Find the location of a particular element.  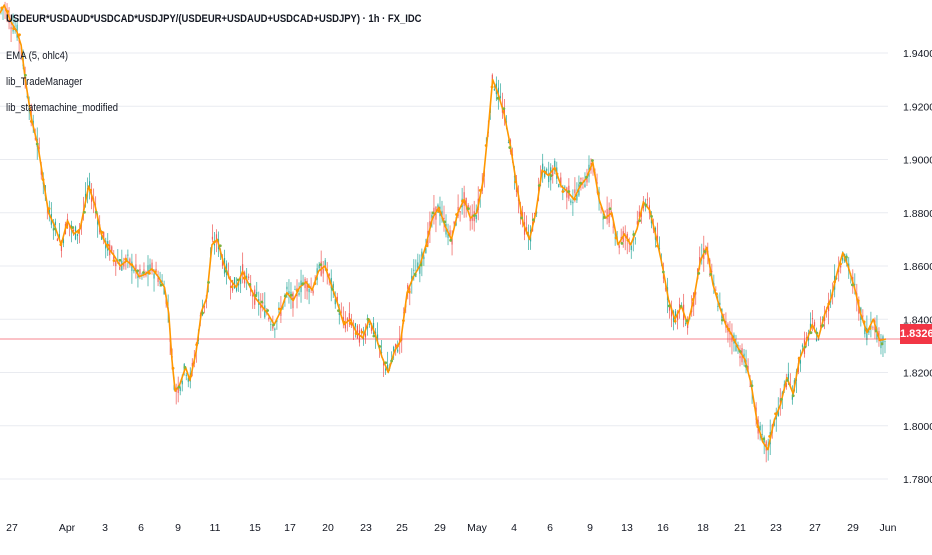

x-tick-label: 13 is located at coordinates (627, 528).